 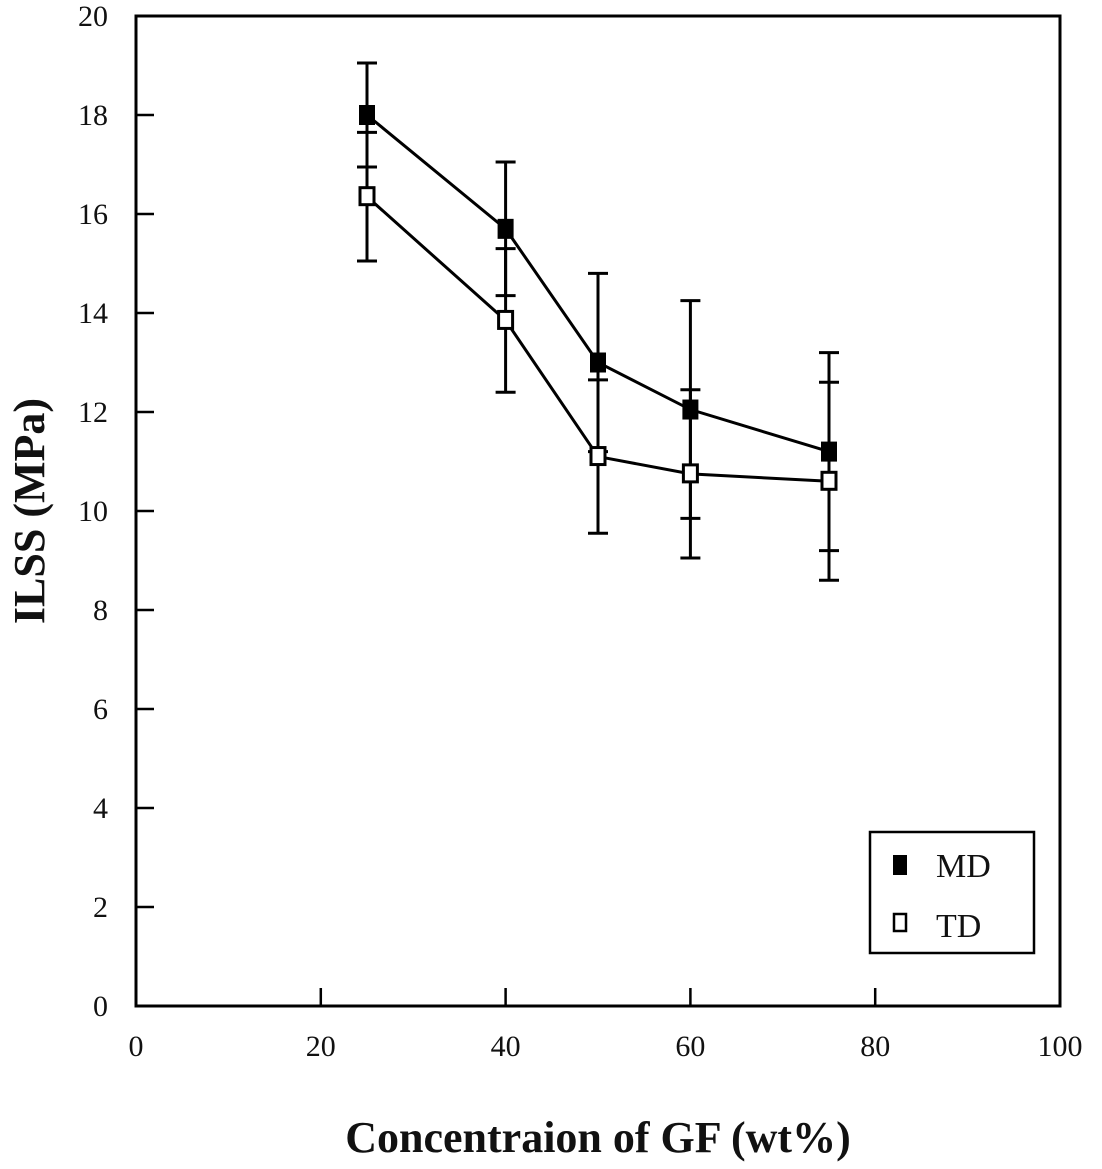 What do you see at coordinates (93, 313) in the screenshot?
I see `y-tick-label: 14` at bounding box center [93, 313].